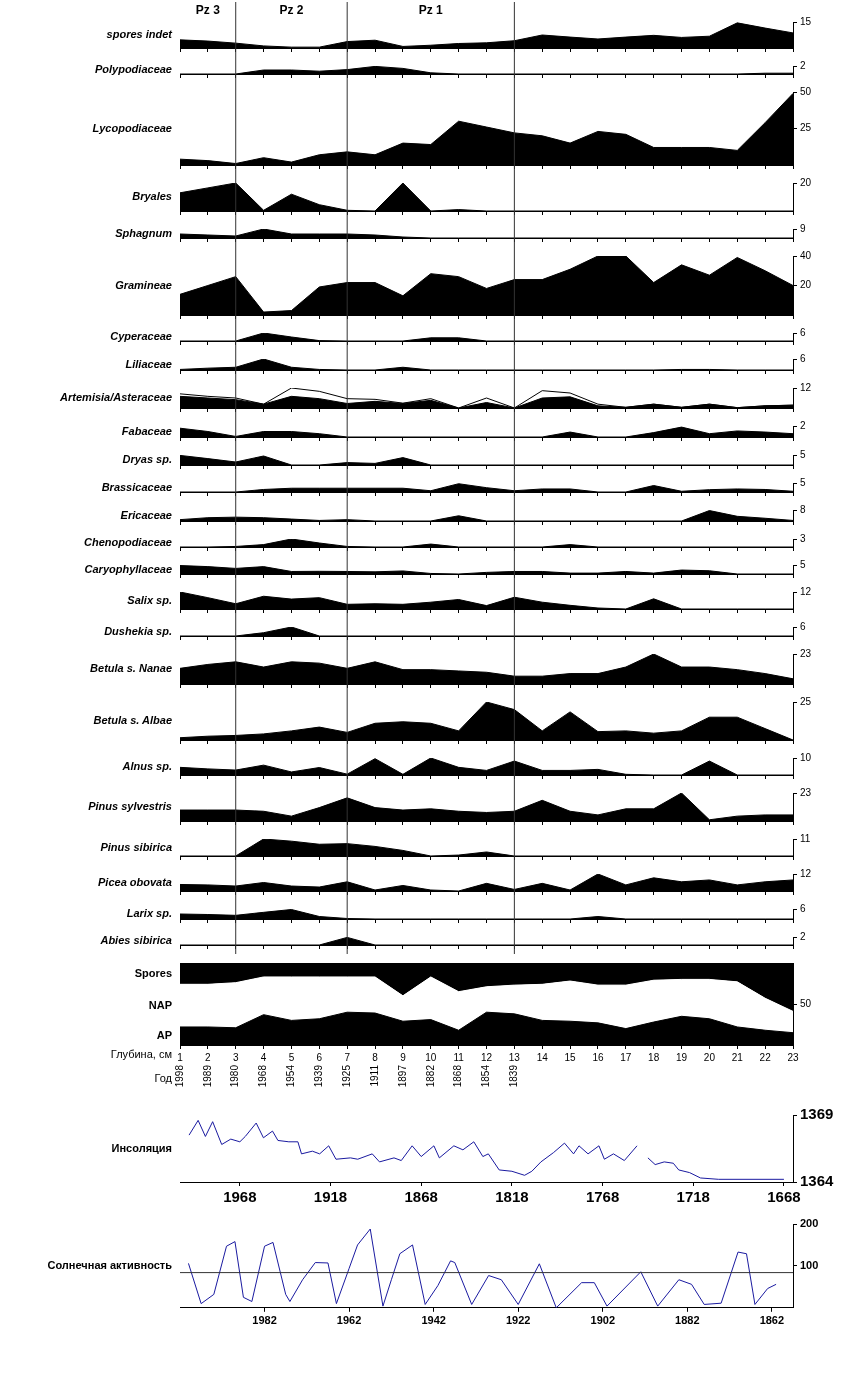 The image size is (862, 1385). Describe the element at coordinates (542, 1057) in the screenshot. I see `x-tick-label: 14` at that location.